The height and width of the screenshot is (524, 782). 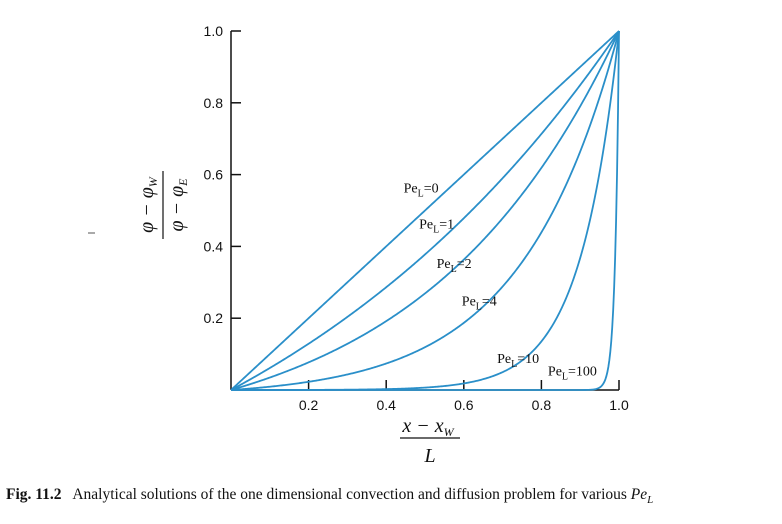 I want to click on y-tick-label-1.0: 1.0, so click(x=214, y=31).